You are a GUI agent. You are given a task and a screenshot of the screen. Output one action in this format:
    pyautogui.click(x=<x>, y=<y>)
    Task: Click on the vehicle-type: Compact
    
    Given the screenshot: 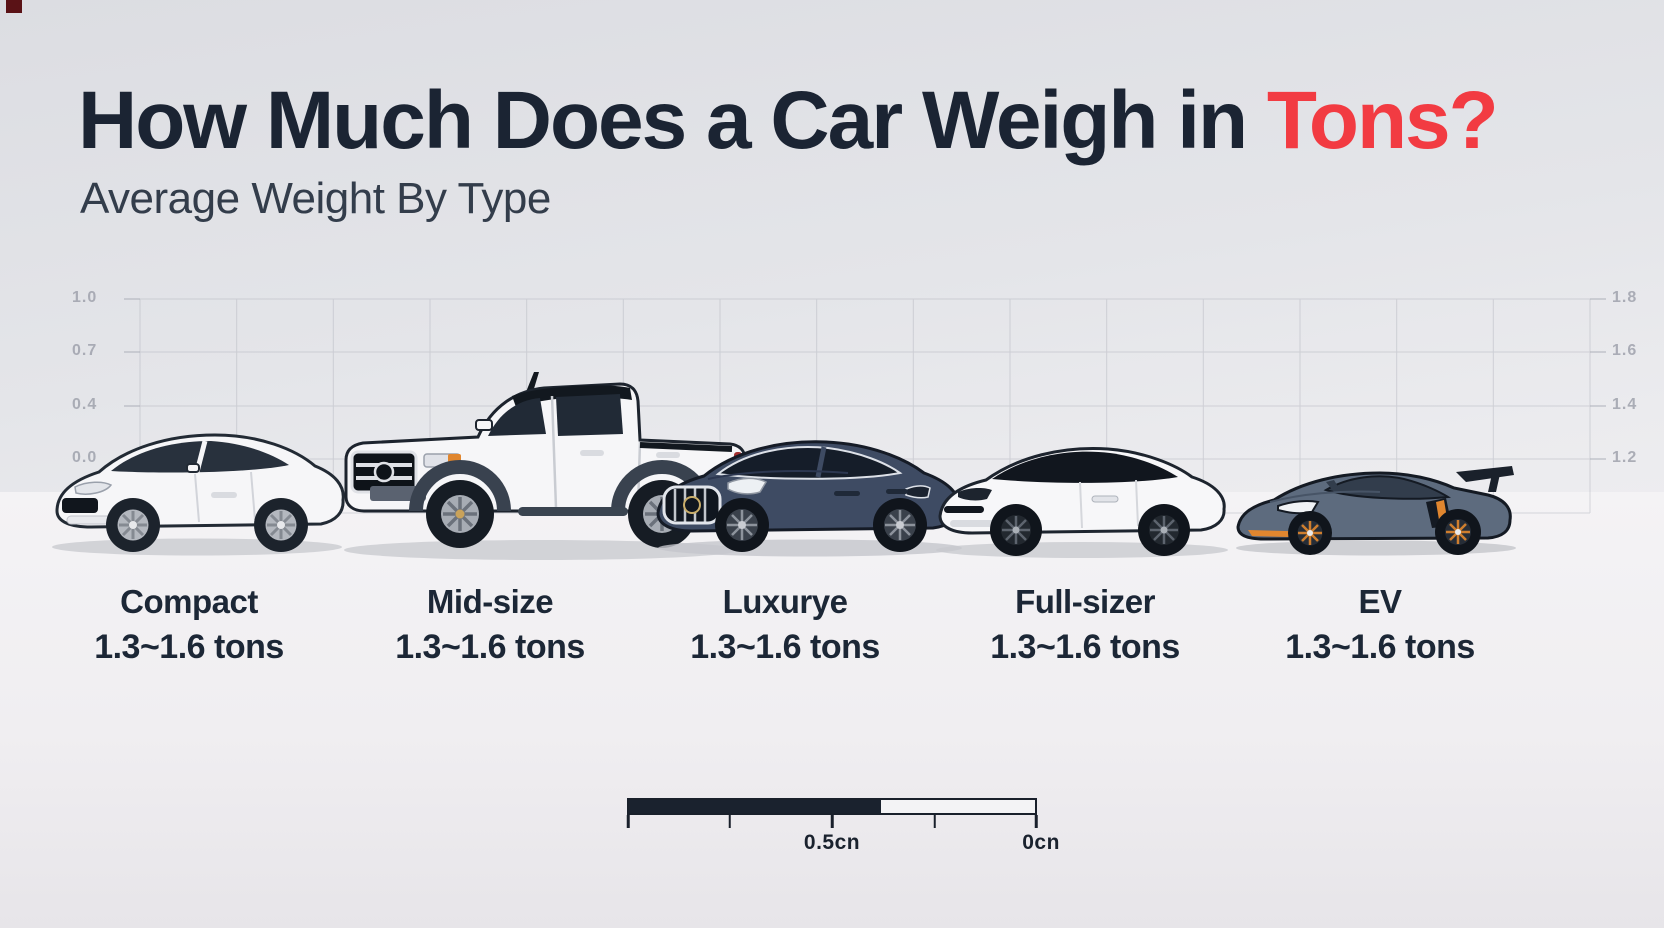 What is the action you would take?
    pyautogui.click(x=189, y=601)
    